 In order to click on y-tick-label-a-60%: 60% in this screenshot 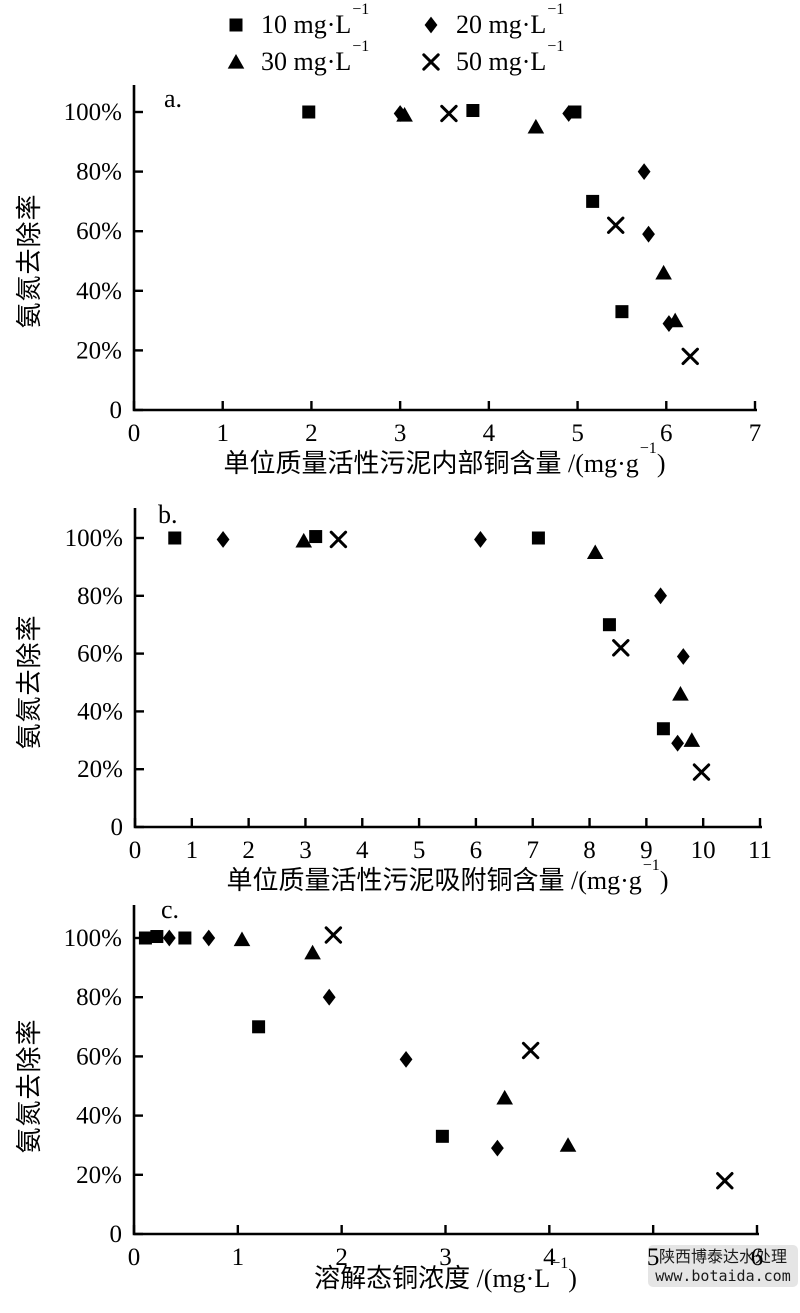, I will do `click(99, 231)`.